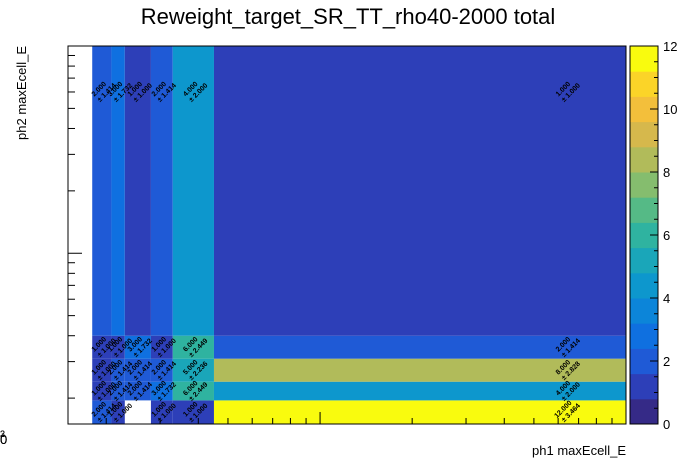  I want to click on y-tick-label-exponent: 3, so click(54, 1).